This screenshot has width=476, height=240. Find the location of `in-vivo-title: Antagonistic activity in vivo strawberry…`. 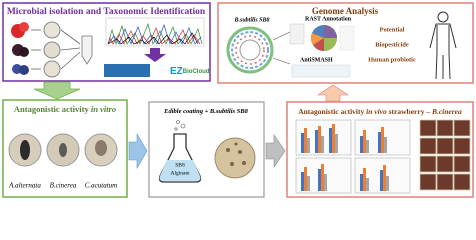

in-vivo-title: Antagonistic activity in vivo strawberry… is located at coordinates (380, 111).